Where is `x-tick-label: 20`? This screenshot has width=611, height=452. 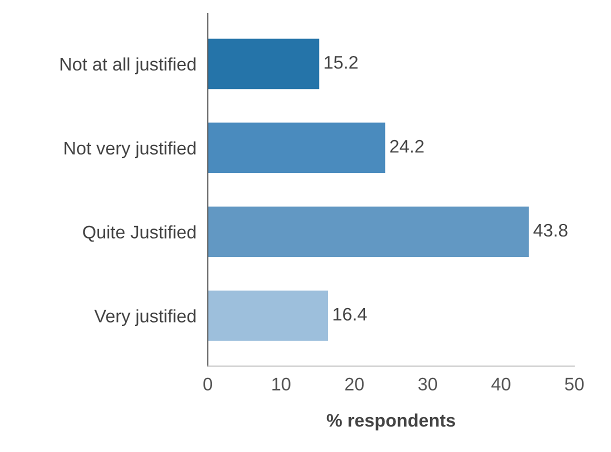
x-tick-label: 20 is located at coordinates (354, 384).